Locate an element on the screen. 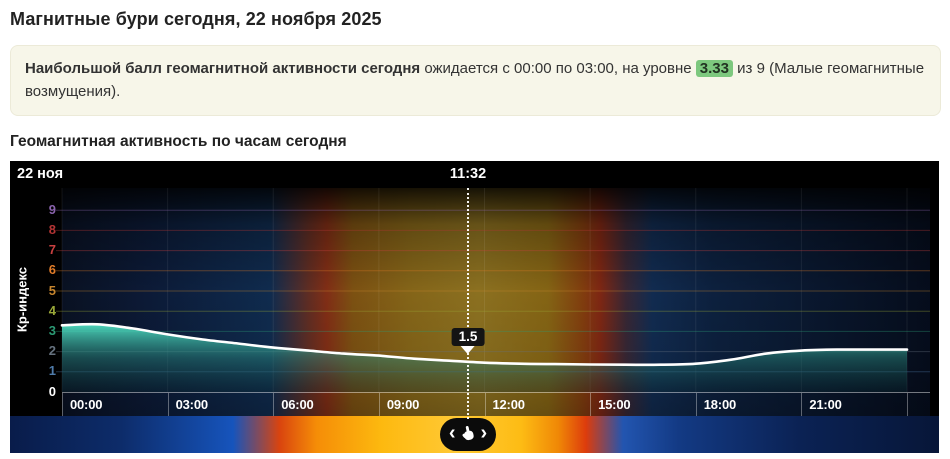 Image resolution: width=950 pixels, height=459 pixels. x-tick-label-06:00: 06:00 is located at coordinates (297, 404).